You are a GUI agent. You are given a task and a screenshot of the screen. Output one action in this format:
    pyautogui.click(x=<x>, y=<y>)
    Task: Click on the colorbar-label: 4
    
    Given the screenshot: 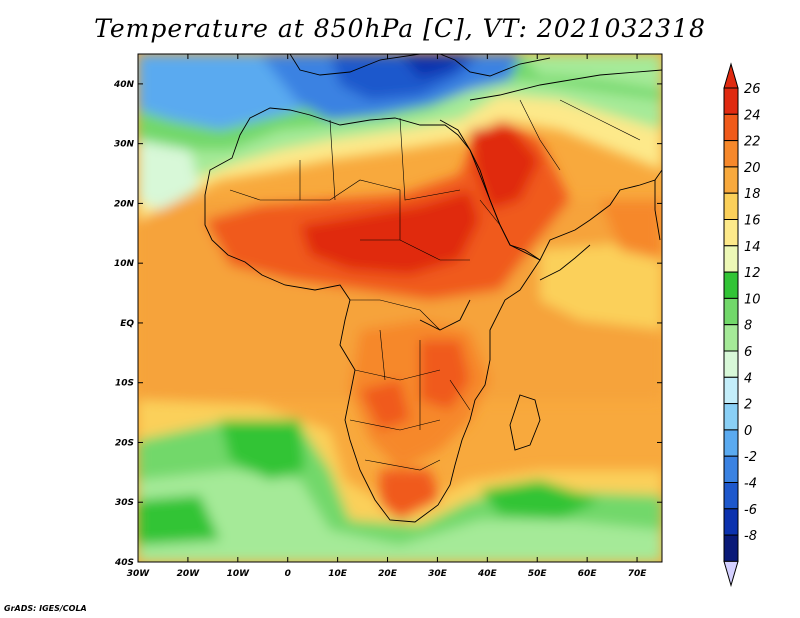 What is the action you would take?
    pyautogui.click(x=748, y=378)
    